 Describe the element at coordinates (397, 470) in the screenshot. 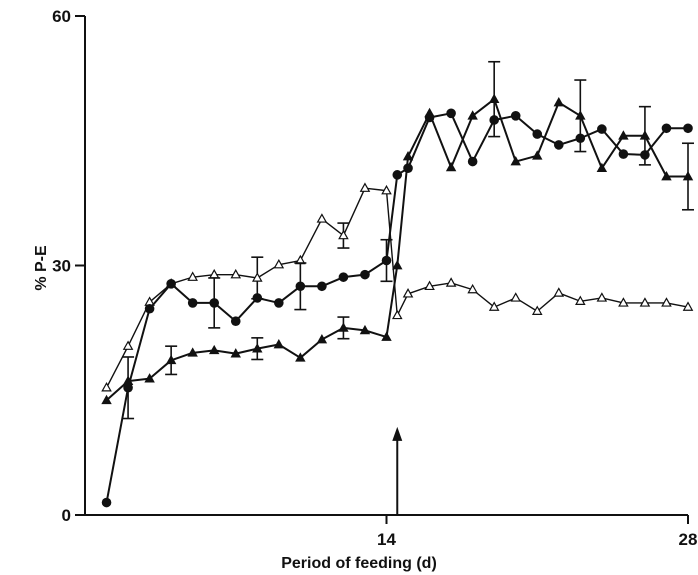

I see `annotation-layer` at that location.